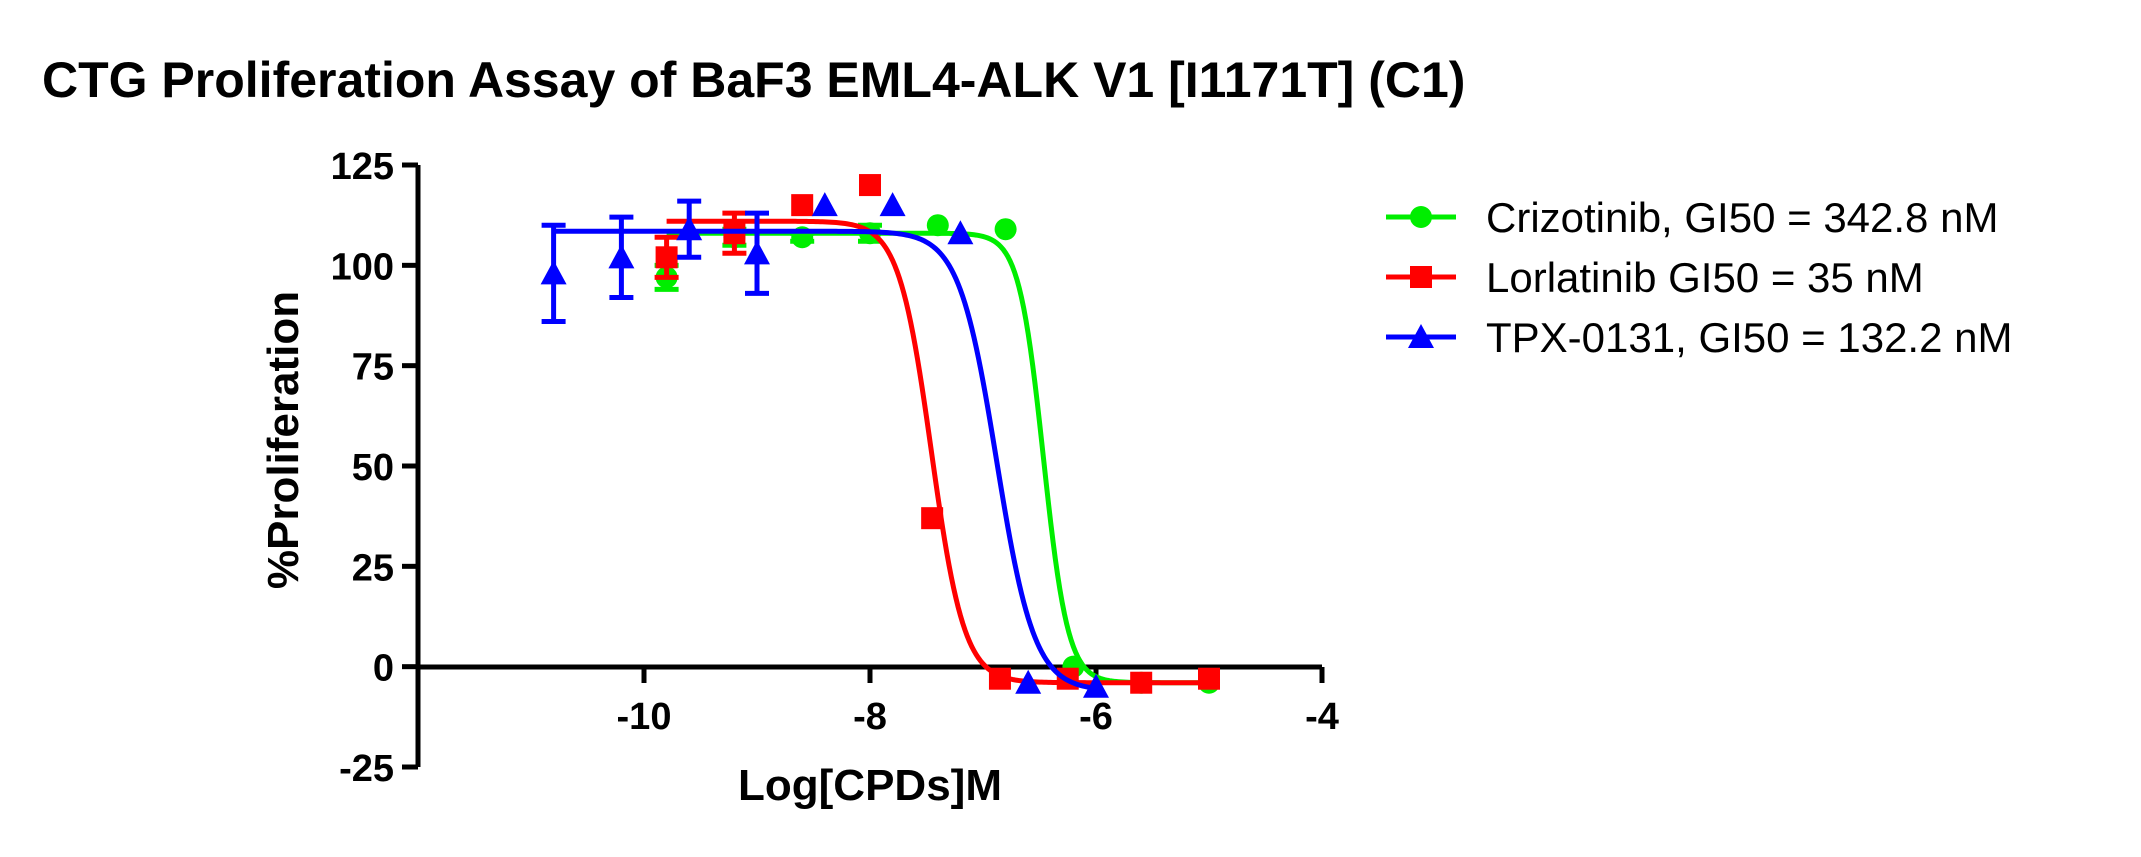 The width and height of the screenshot is (2141, 857). Describe the element at coordinates (373, 368) in the screenshot. I see `y-tick-label: 75` at that location.